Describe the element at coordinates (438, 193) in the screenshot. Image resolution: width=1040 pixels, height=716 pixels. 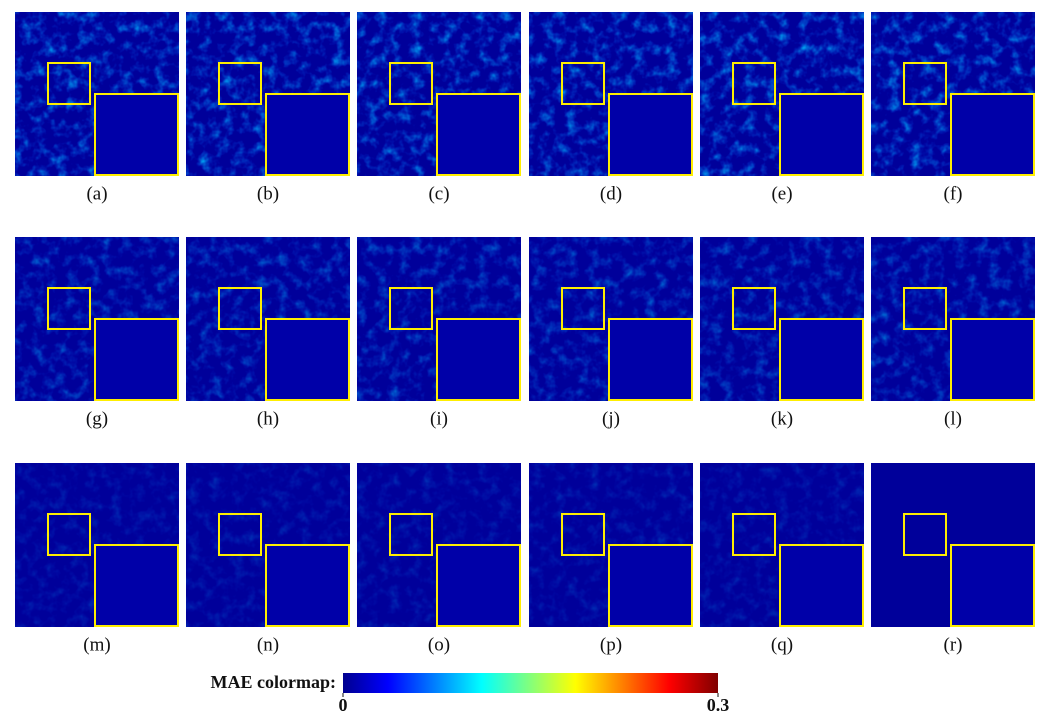
I see `panel-label: (c)` at that location.